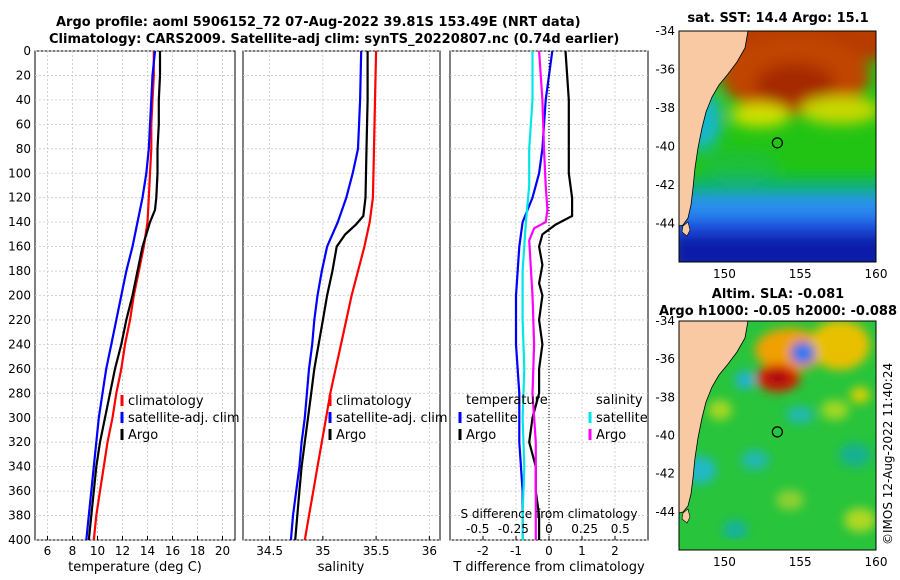 The image size is (900, 580). Describe the element at coordinates (269, 551) in the screenshot. I see `salinity-profile-xtick-label: 34.5` at that location.